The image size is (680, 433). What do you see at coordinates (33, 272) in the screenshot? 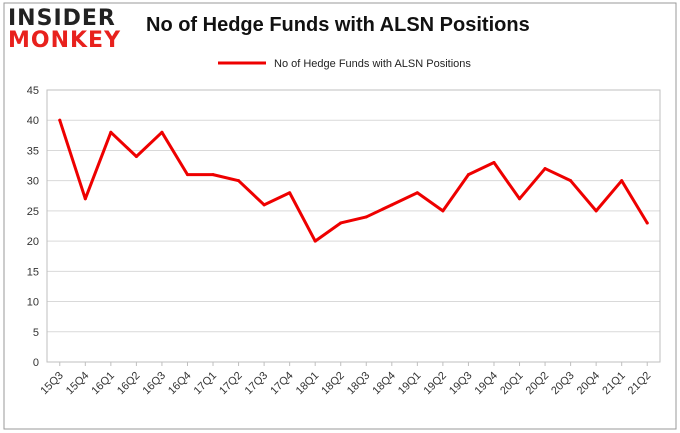
I see `y-tick-label-15: 15` at bounding box center [33, 272].